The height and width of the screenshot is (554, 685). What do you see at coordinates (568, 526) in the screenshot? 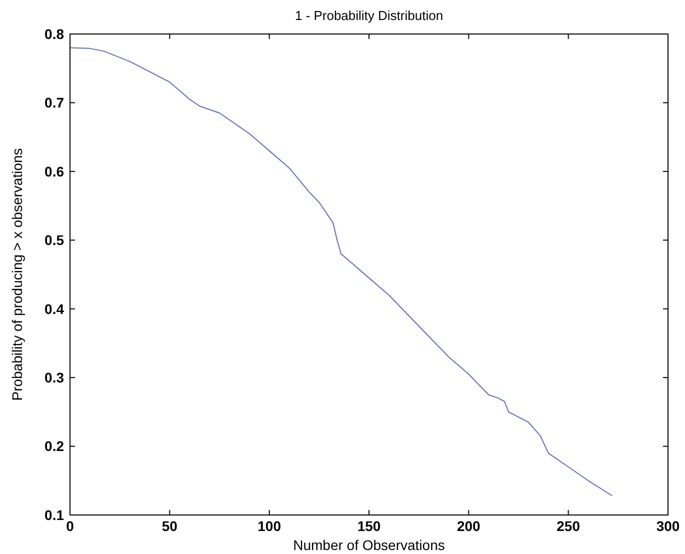
I see `x-tick-label: 250` at bounding box center [568, 526].